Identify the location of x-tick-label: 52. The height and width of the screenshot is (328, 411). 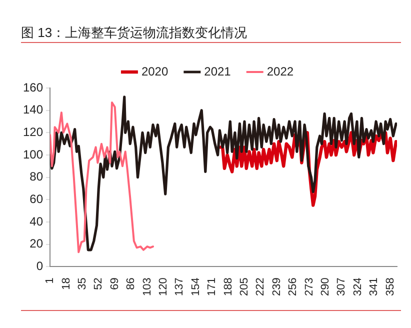
(98, 284).